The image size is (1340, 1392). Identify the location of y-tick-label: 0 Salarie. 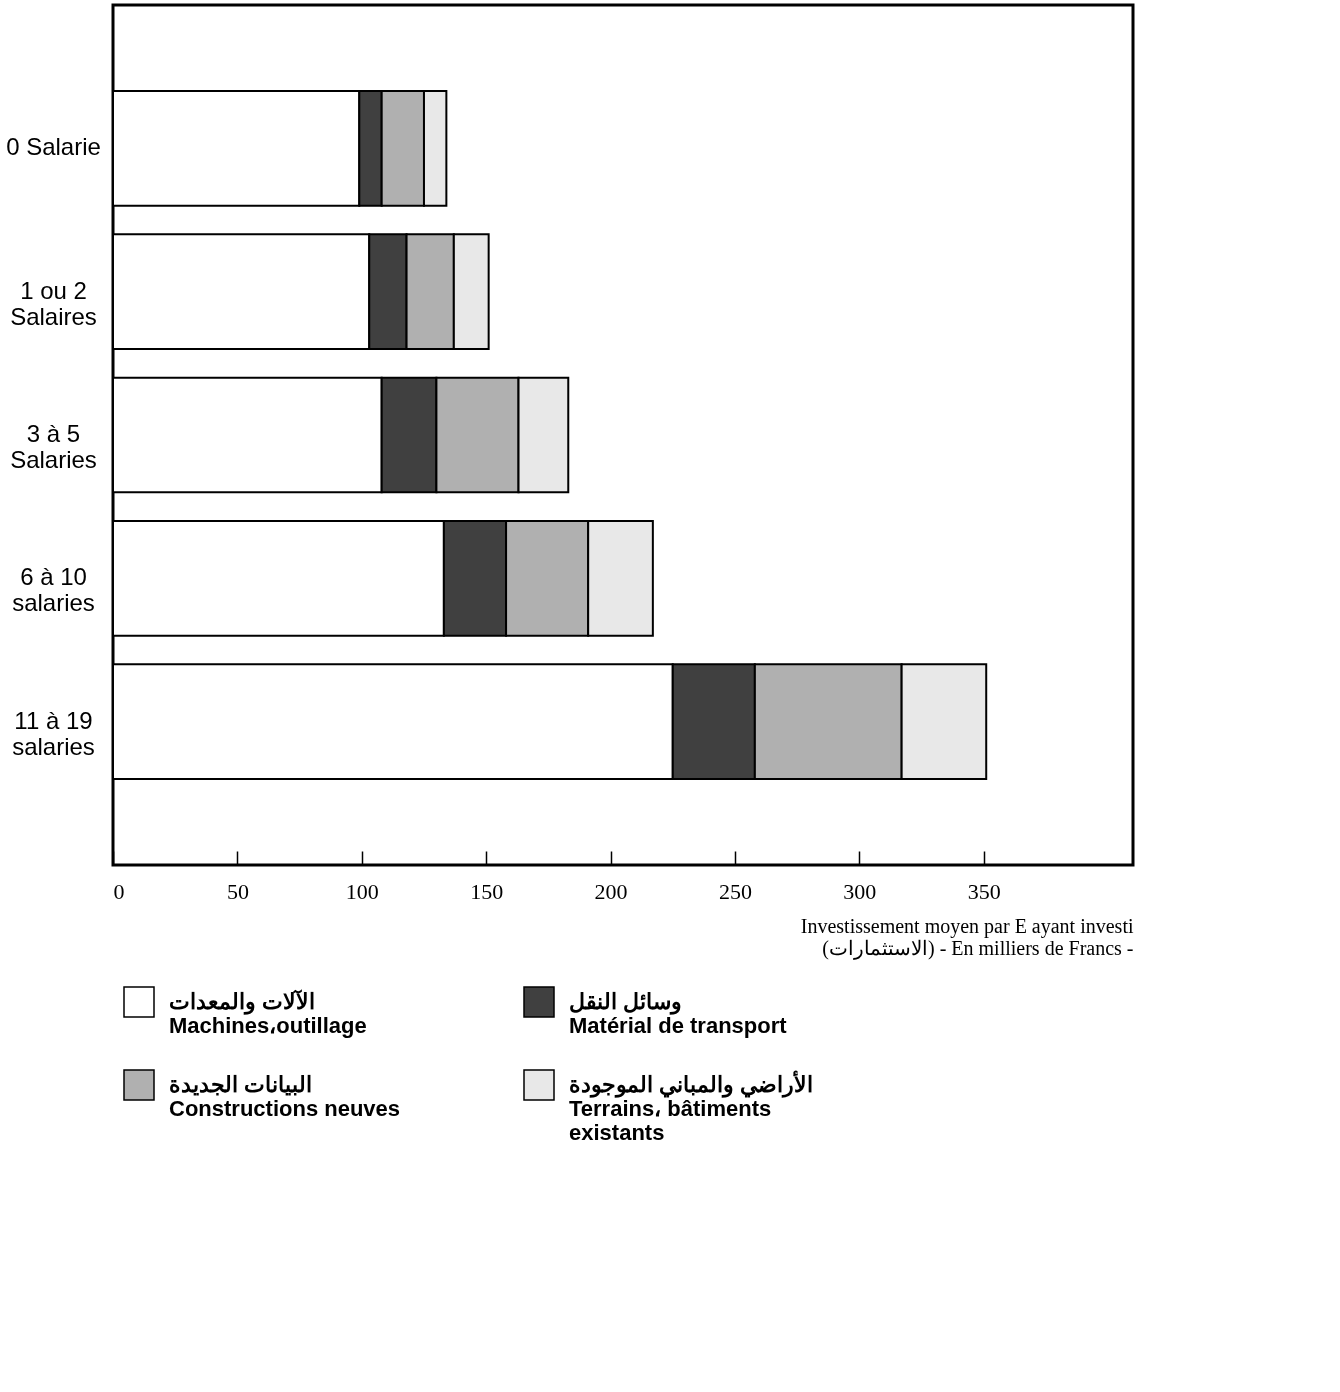
(53, 147).